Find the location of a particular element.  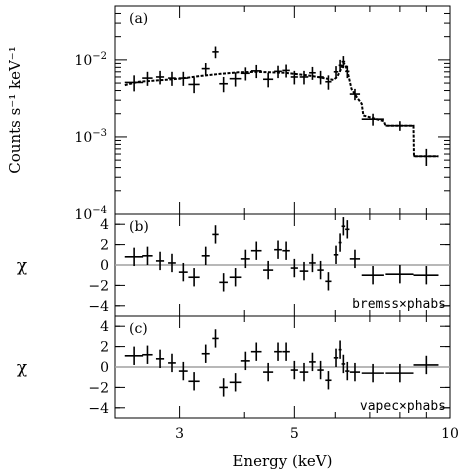

panel-b-label: (b) is located at coordinates (139, 227).